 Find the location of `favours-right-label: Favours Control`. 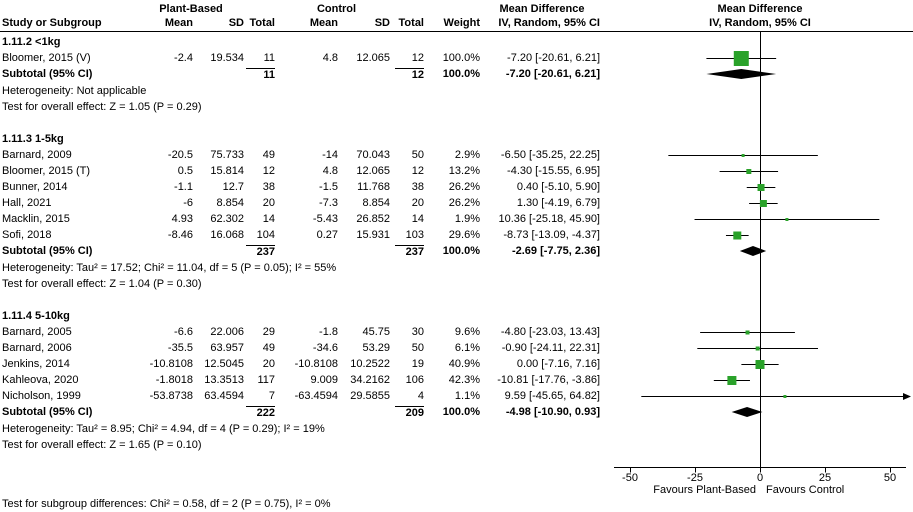

favours-right-label: Favours Control is located at coordinates (805, 490).